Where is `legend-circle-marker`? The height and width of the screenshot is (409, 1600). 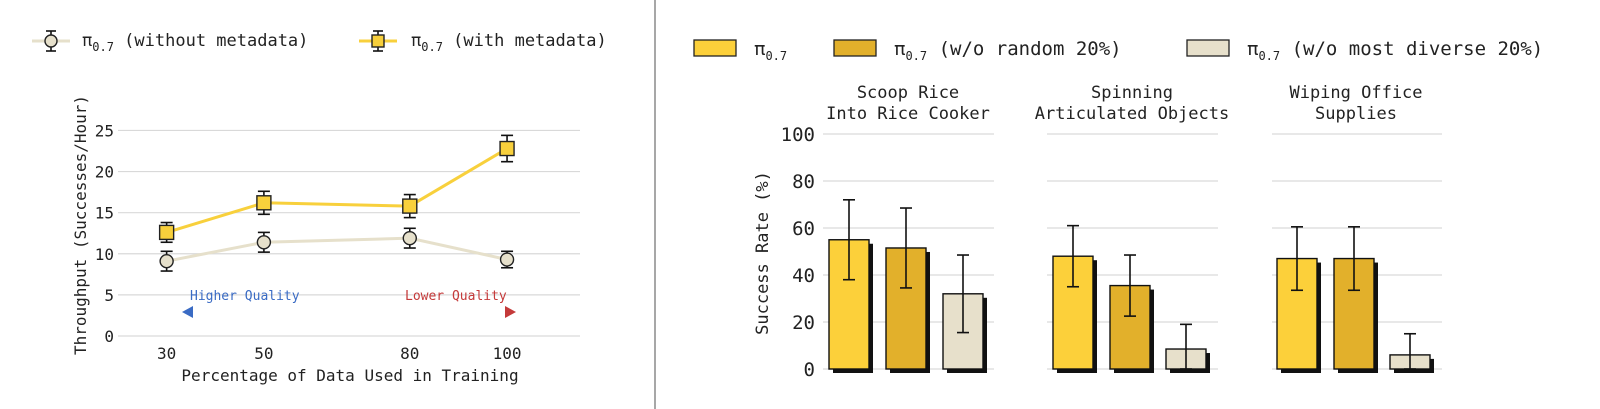
legend-circle-marker is located at coordinates (51, 41).